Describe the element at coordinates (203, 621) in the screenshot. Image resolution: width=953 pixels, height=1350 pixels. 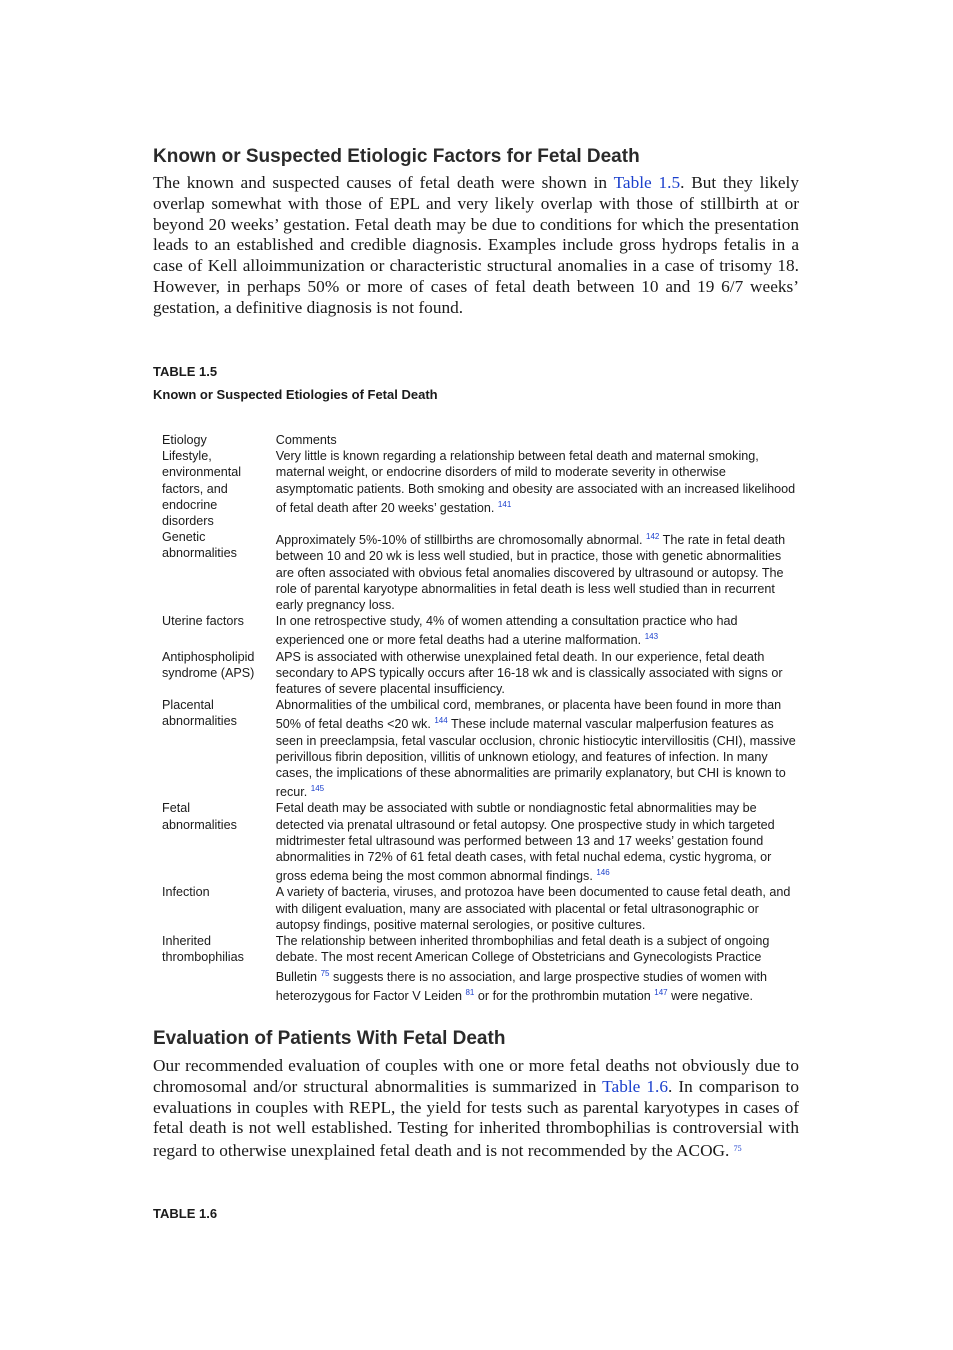
I see `etiology: Uterine factors` at that location.